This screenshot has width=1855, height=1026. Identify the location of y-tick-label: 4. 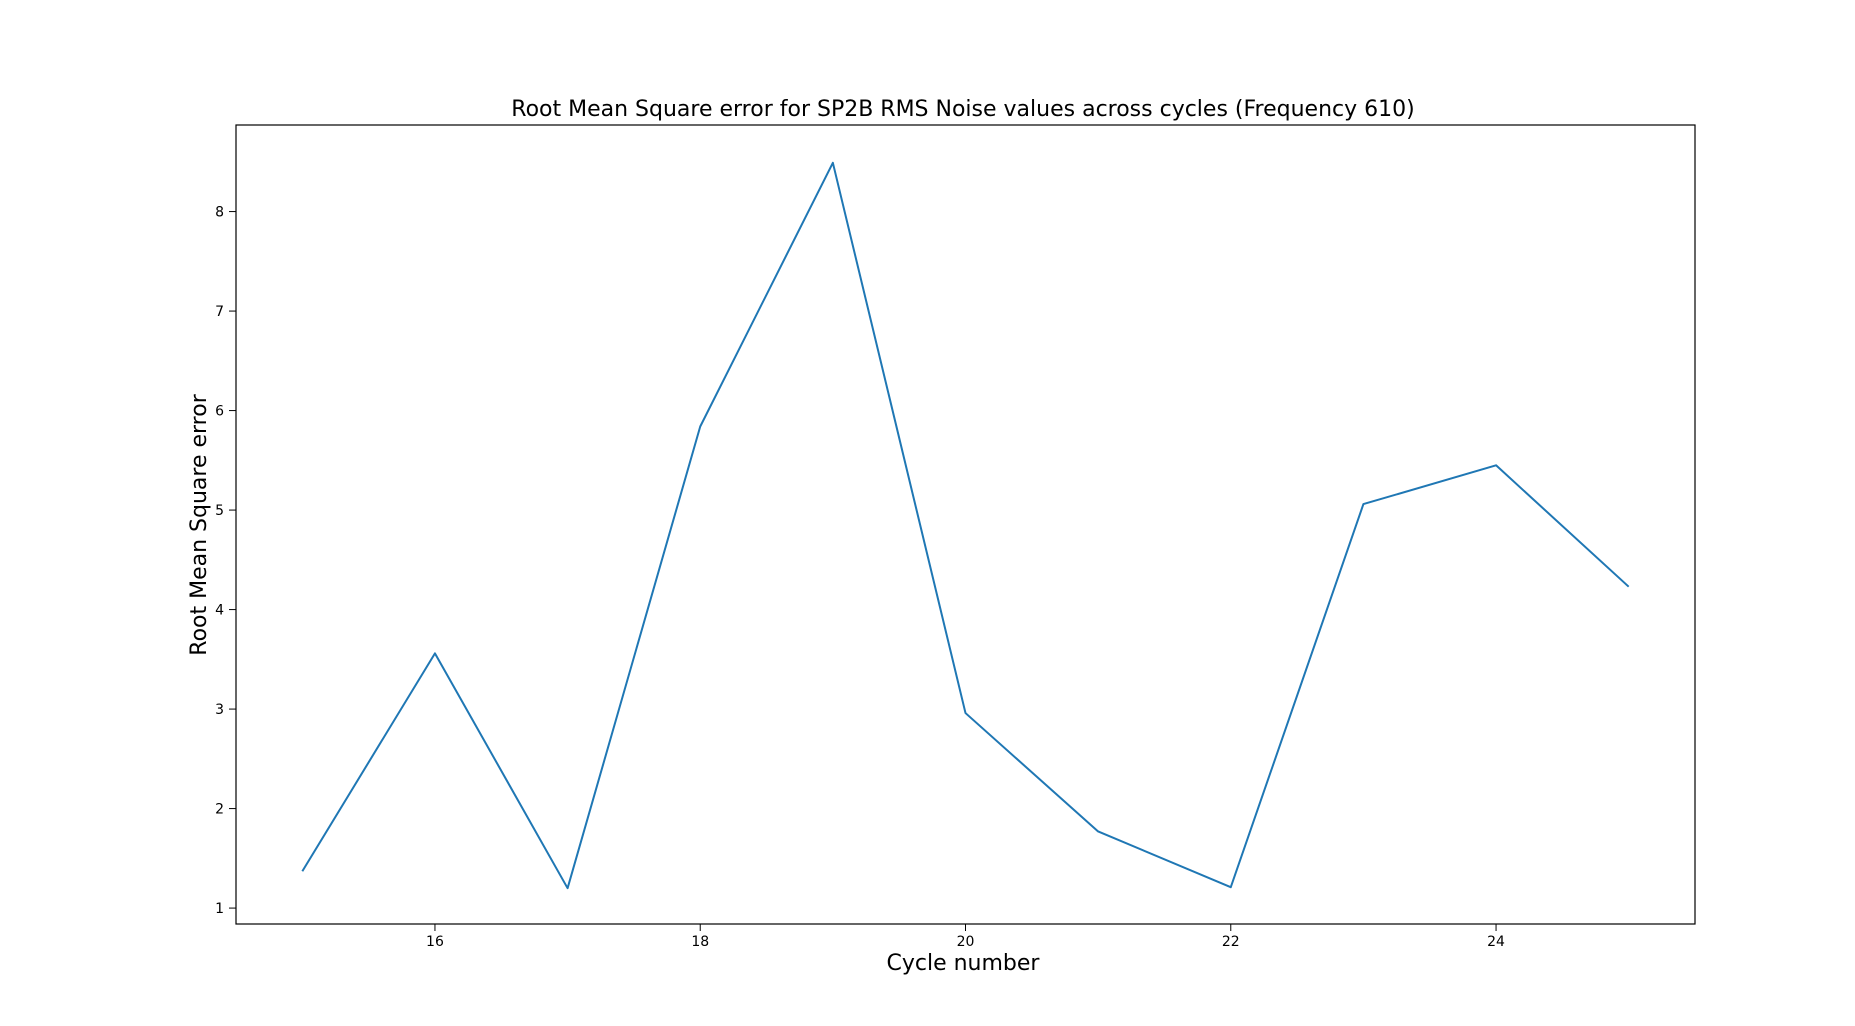
(219, 611).